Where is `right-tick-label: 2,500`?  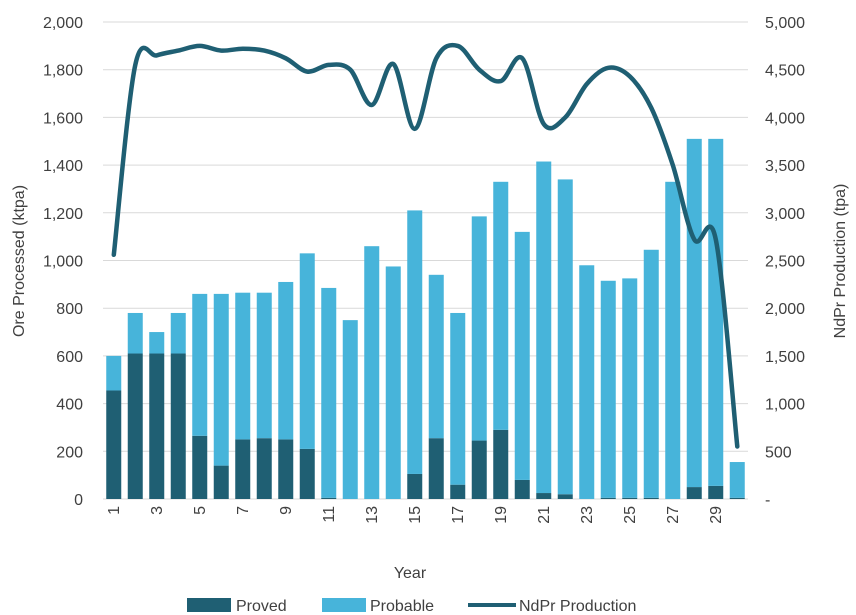
right-tick-label: 2,500 is located at coordinates (785, 262).